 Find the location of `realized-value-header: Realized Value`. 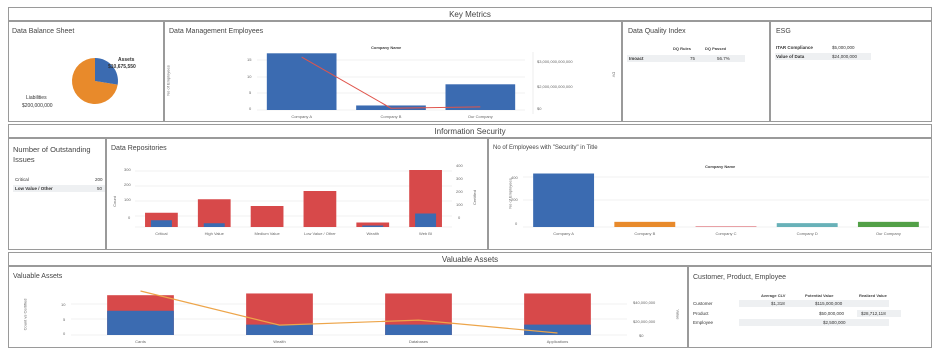

realized-value-header: Realized Value is located at coordinates (873, 295).